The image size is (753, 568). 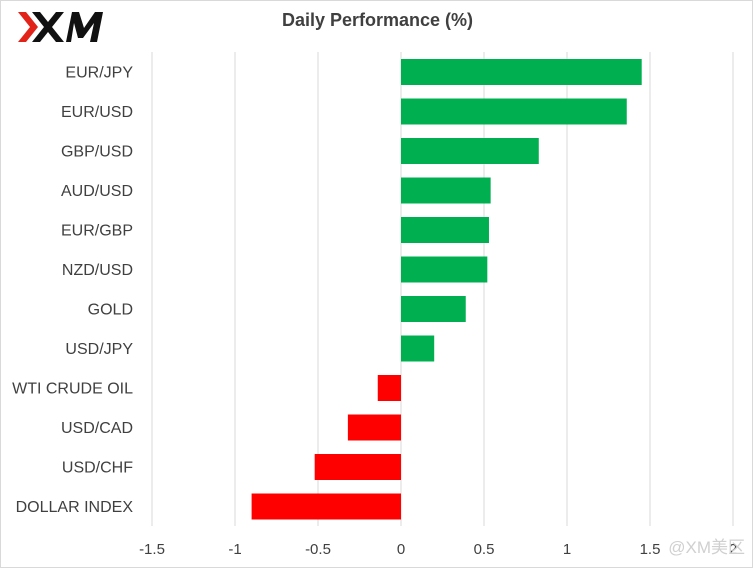 What do you see at coordinates (567, 549) in the screenshot?
I see `x-tick-label: 1` at bounding box center [567, 549].